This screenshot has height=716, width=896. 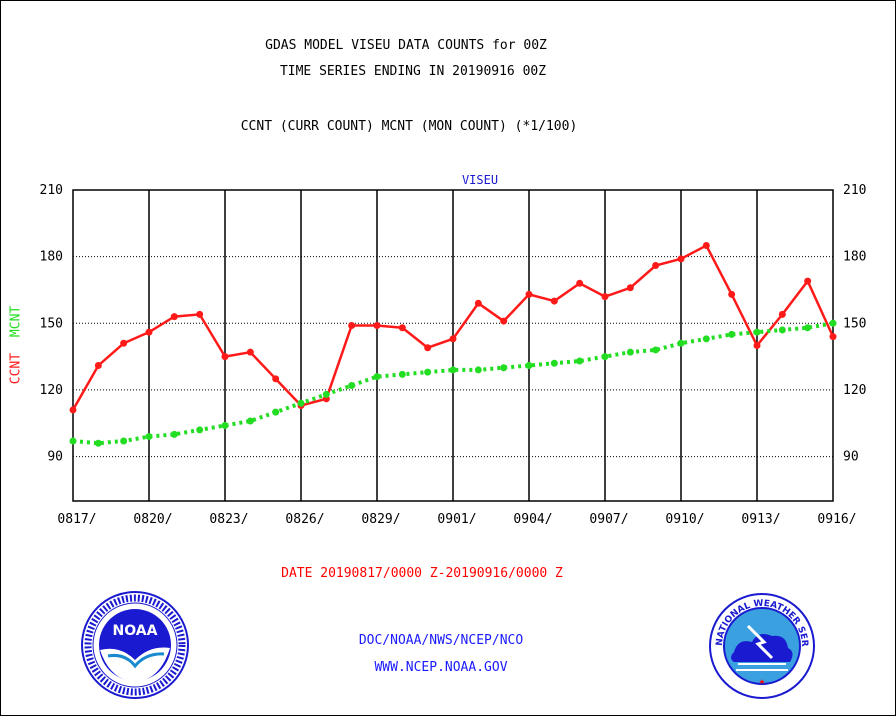 I want to click on y-tick-label-right: 90, so click(x=851, y=457).